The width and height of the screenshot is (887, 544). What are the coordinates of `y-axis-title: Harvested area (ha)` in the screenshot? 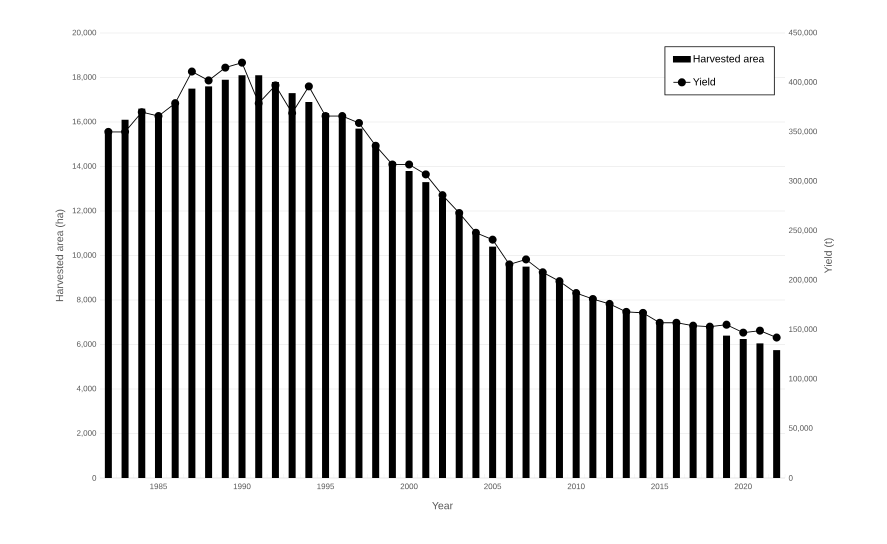 It's located at (61, 256).